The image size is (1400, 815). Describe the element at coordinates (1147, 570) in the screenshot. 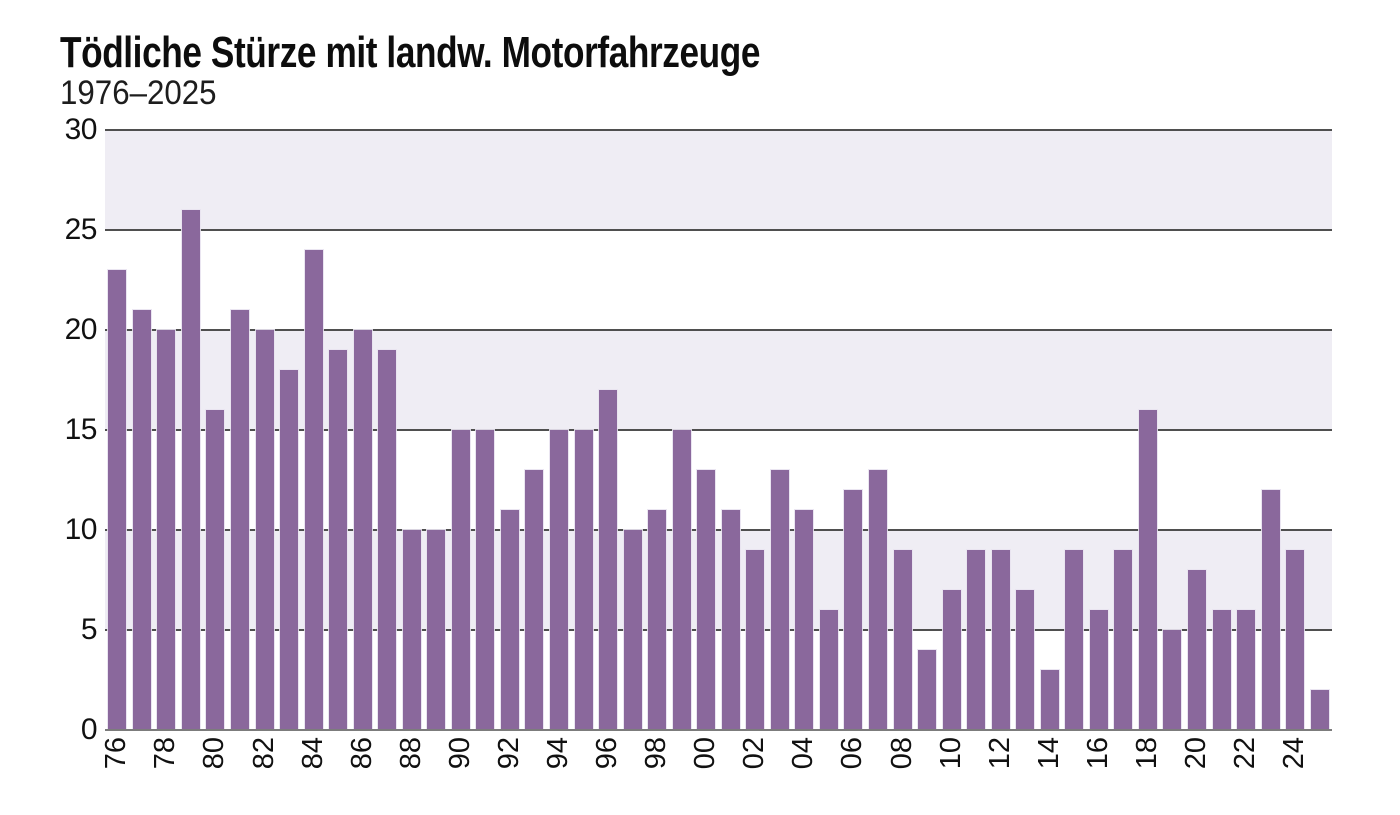

I see `bar-2018` at that location.